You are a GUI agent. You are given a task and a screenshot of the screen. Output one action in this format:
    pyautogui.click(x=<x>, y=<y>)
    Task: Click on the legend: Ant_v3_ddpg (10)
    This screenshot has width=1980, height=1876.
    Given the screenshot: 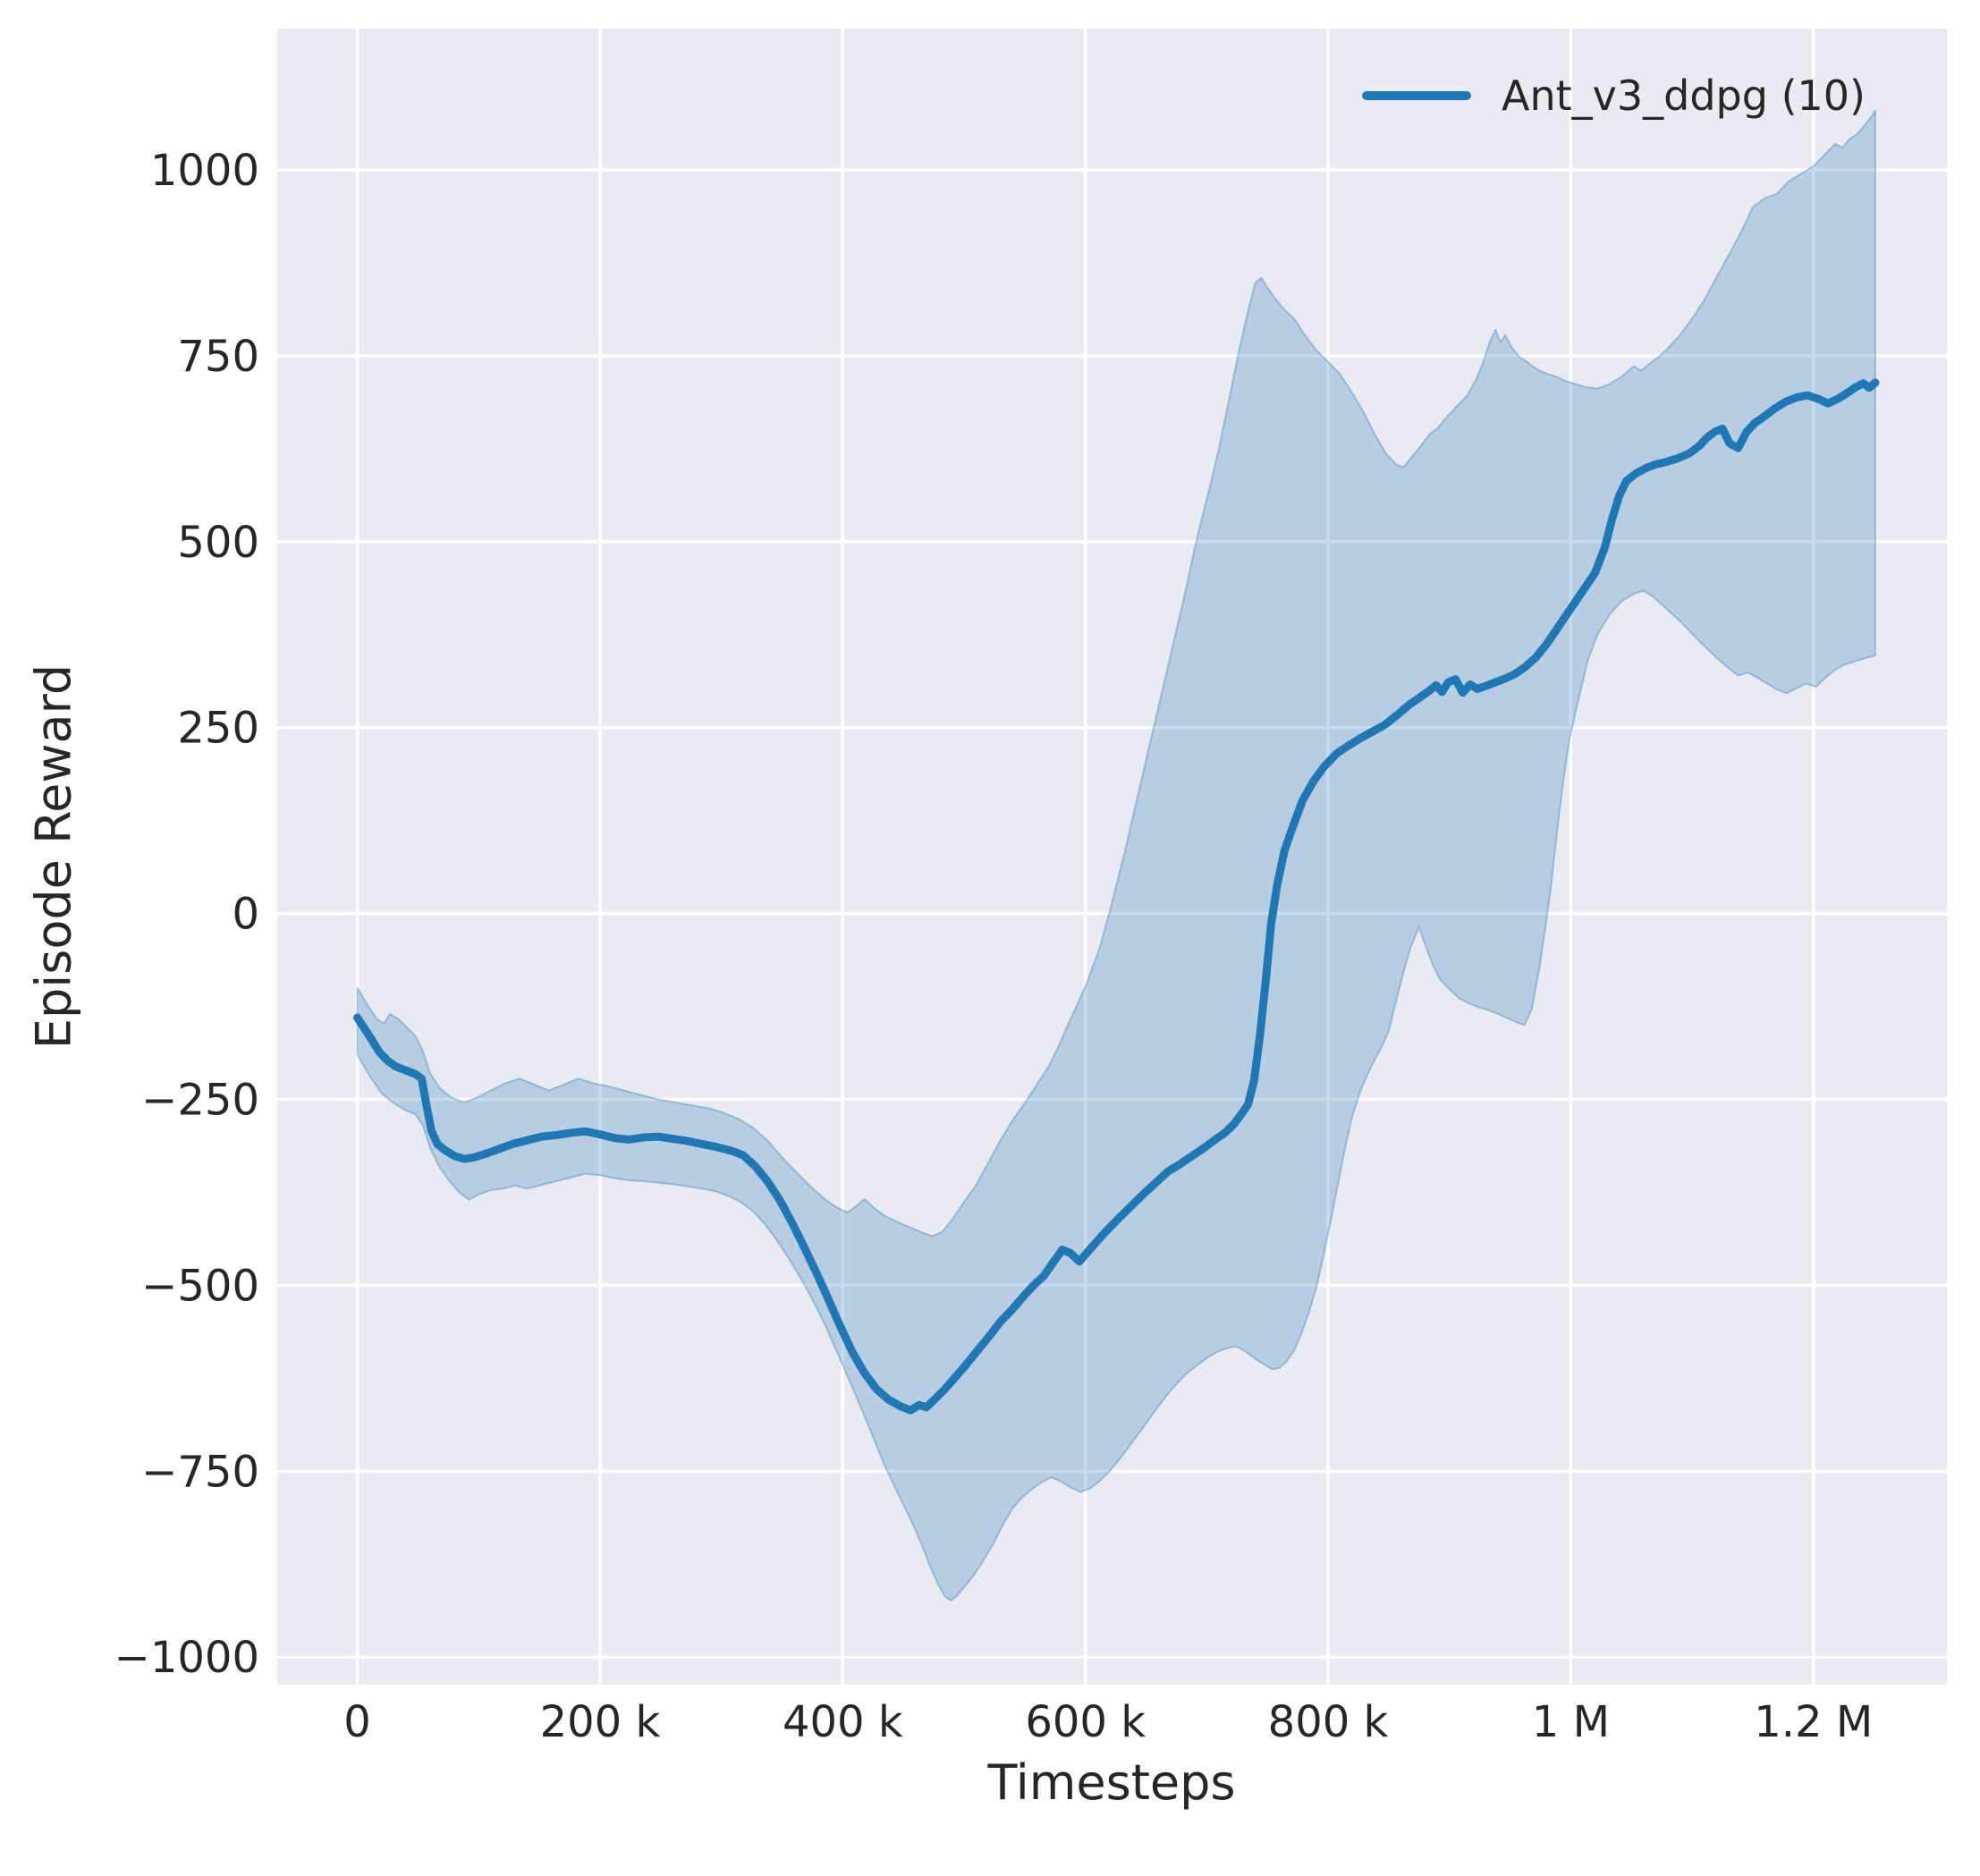 What is the action you would take?
    pyautogui.click(x=1614, y=96)
    